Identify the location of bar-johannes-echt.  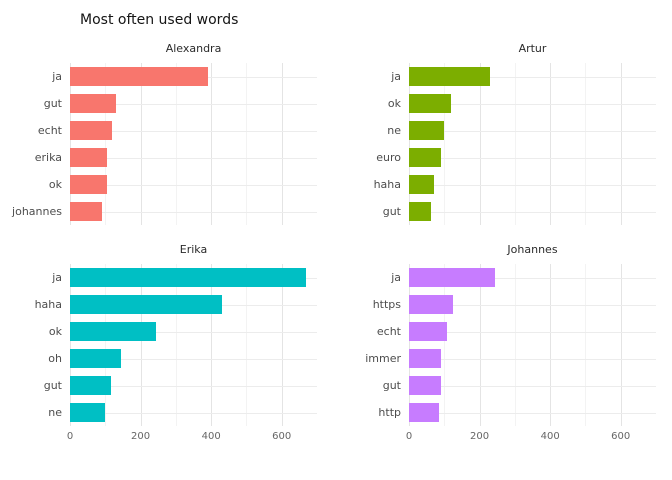
(428, 331).